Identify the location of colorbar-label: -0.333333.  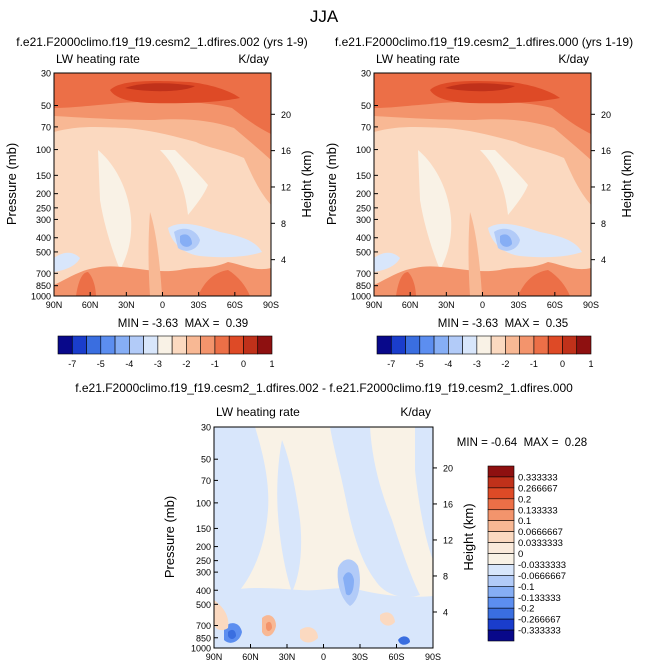
(539, 631).